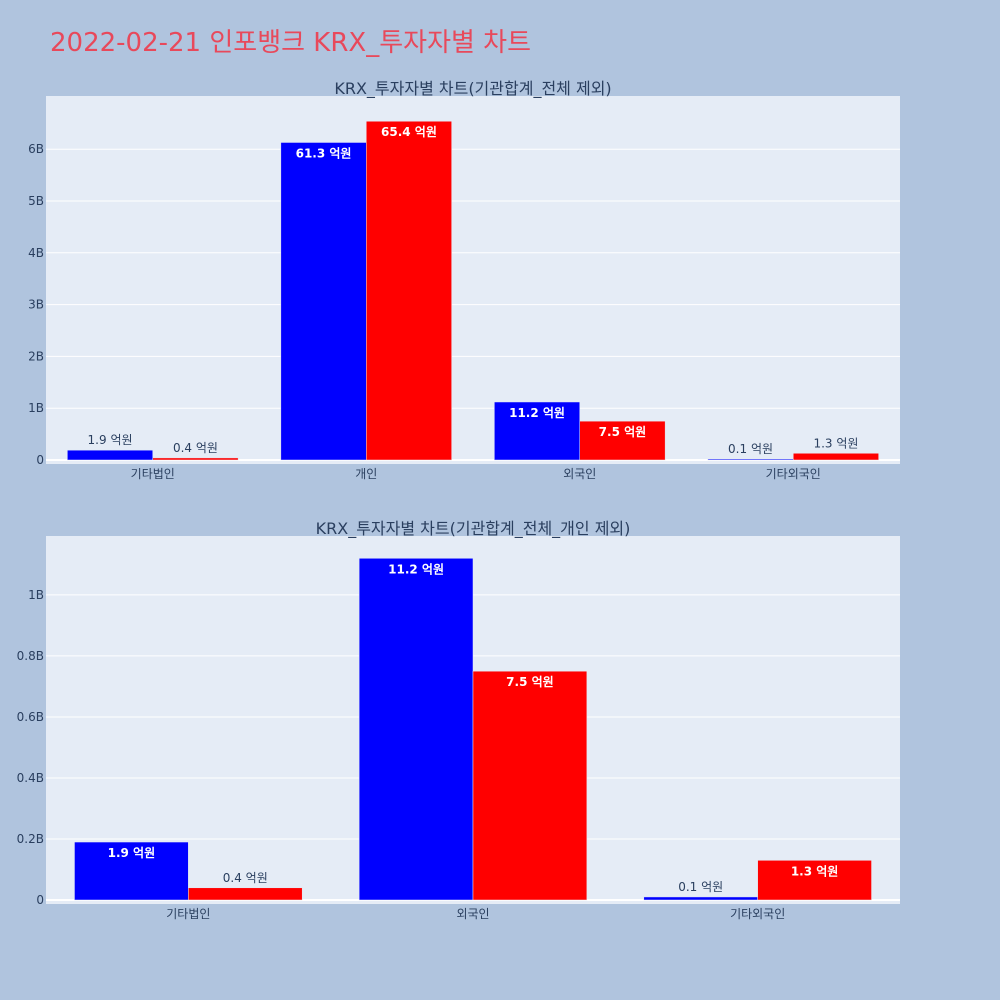 This screenshot has height=1000, width=1000. I want to click on y-tick-label: 2B, so click(36, 356).